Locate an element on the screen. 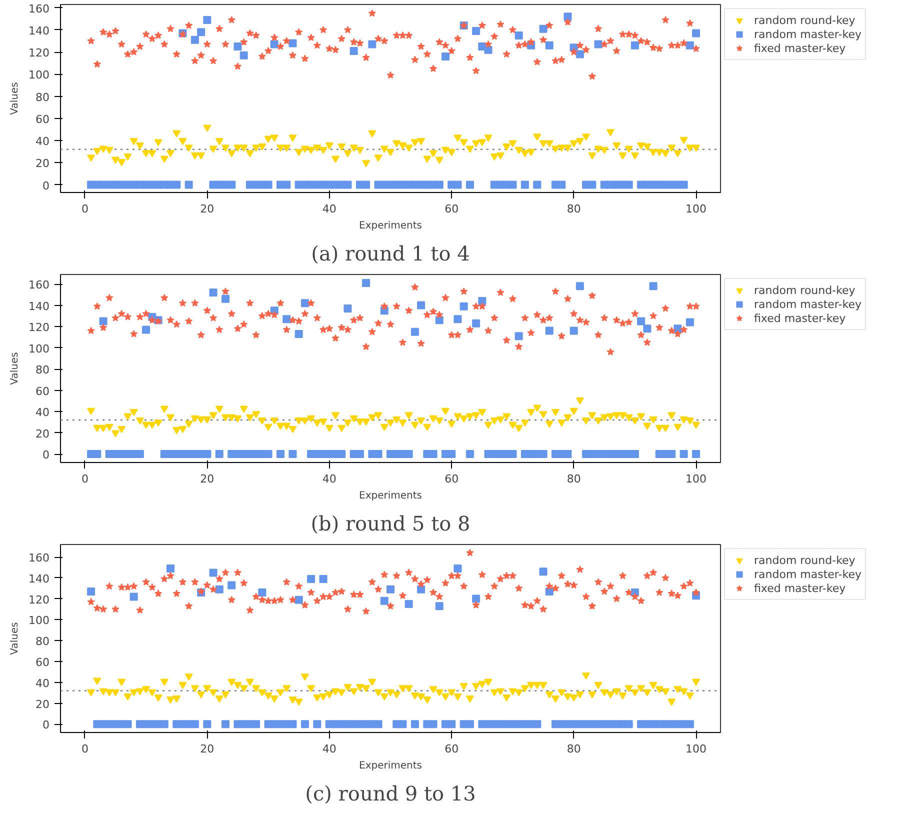 Image resolution: width=908 pixels, height=830 pixels. text: (c) round 9 to 13 is located at coordinates (390, 794).